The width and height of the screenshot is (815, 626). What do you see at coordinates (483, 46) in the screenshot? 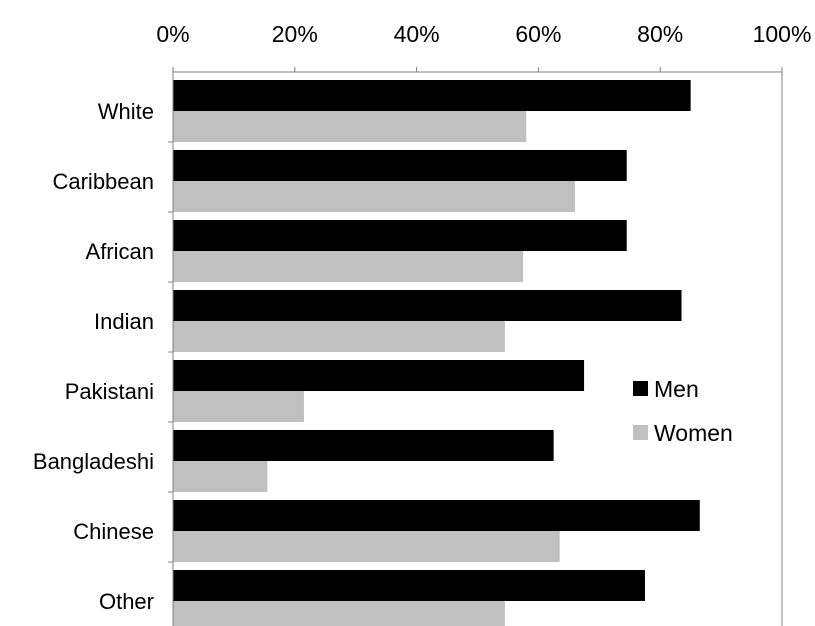
I see `x-axis-ticks: 0% 20% 40% 60% 80% 100%` at bounding box center [483, 46].